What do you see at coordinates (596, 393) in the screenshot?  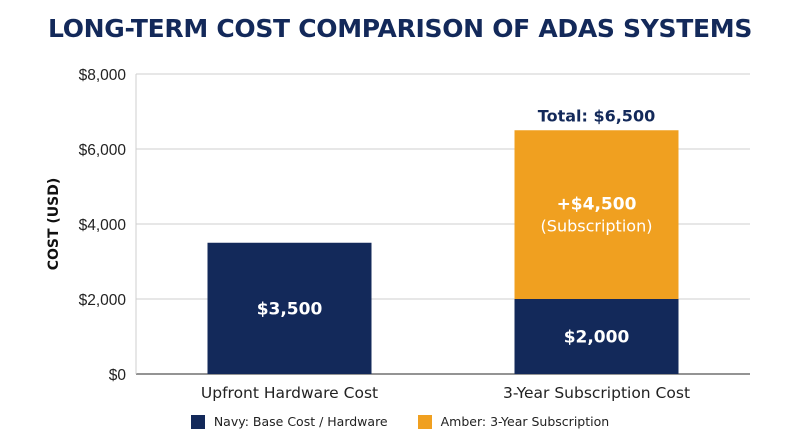 I see `x-tick-label: 3-Year Subscription Cost` at bounding box center [596, 393].